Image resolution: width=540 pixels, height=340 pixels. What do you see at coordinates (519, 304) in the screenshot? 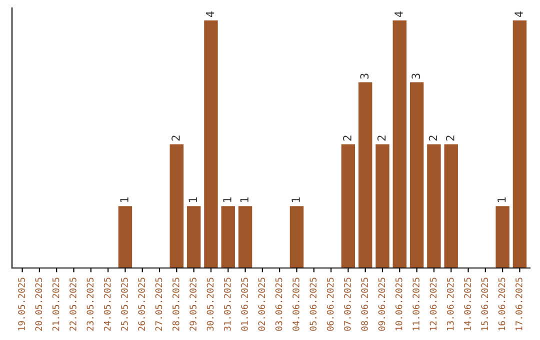
I see `x-tick-label: 17.06.2025` at bounding box center [519, 304].